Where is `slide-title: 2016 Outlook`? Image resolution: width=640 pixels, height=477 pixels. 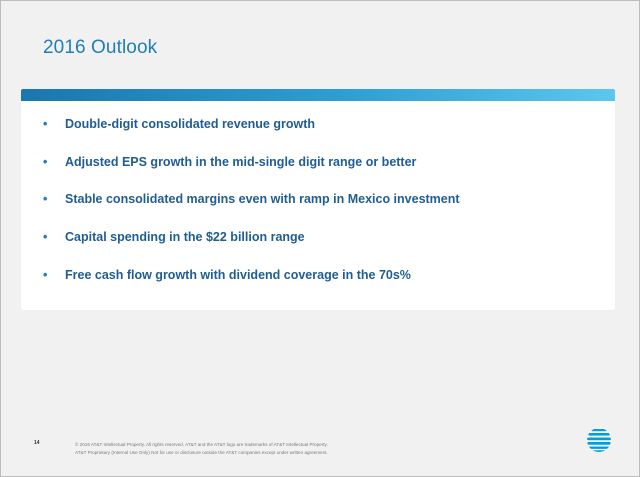
slide-title: 2016 Outlook is located at coordinates (100, 47).